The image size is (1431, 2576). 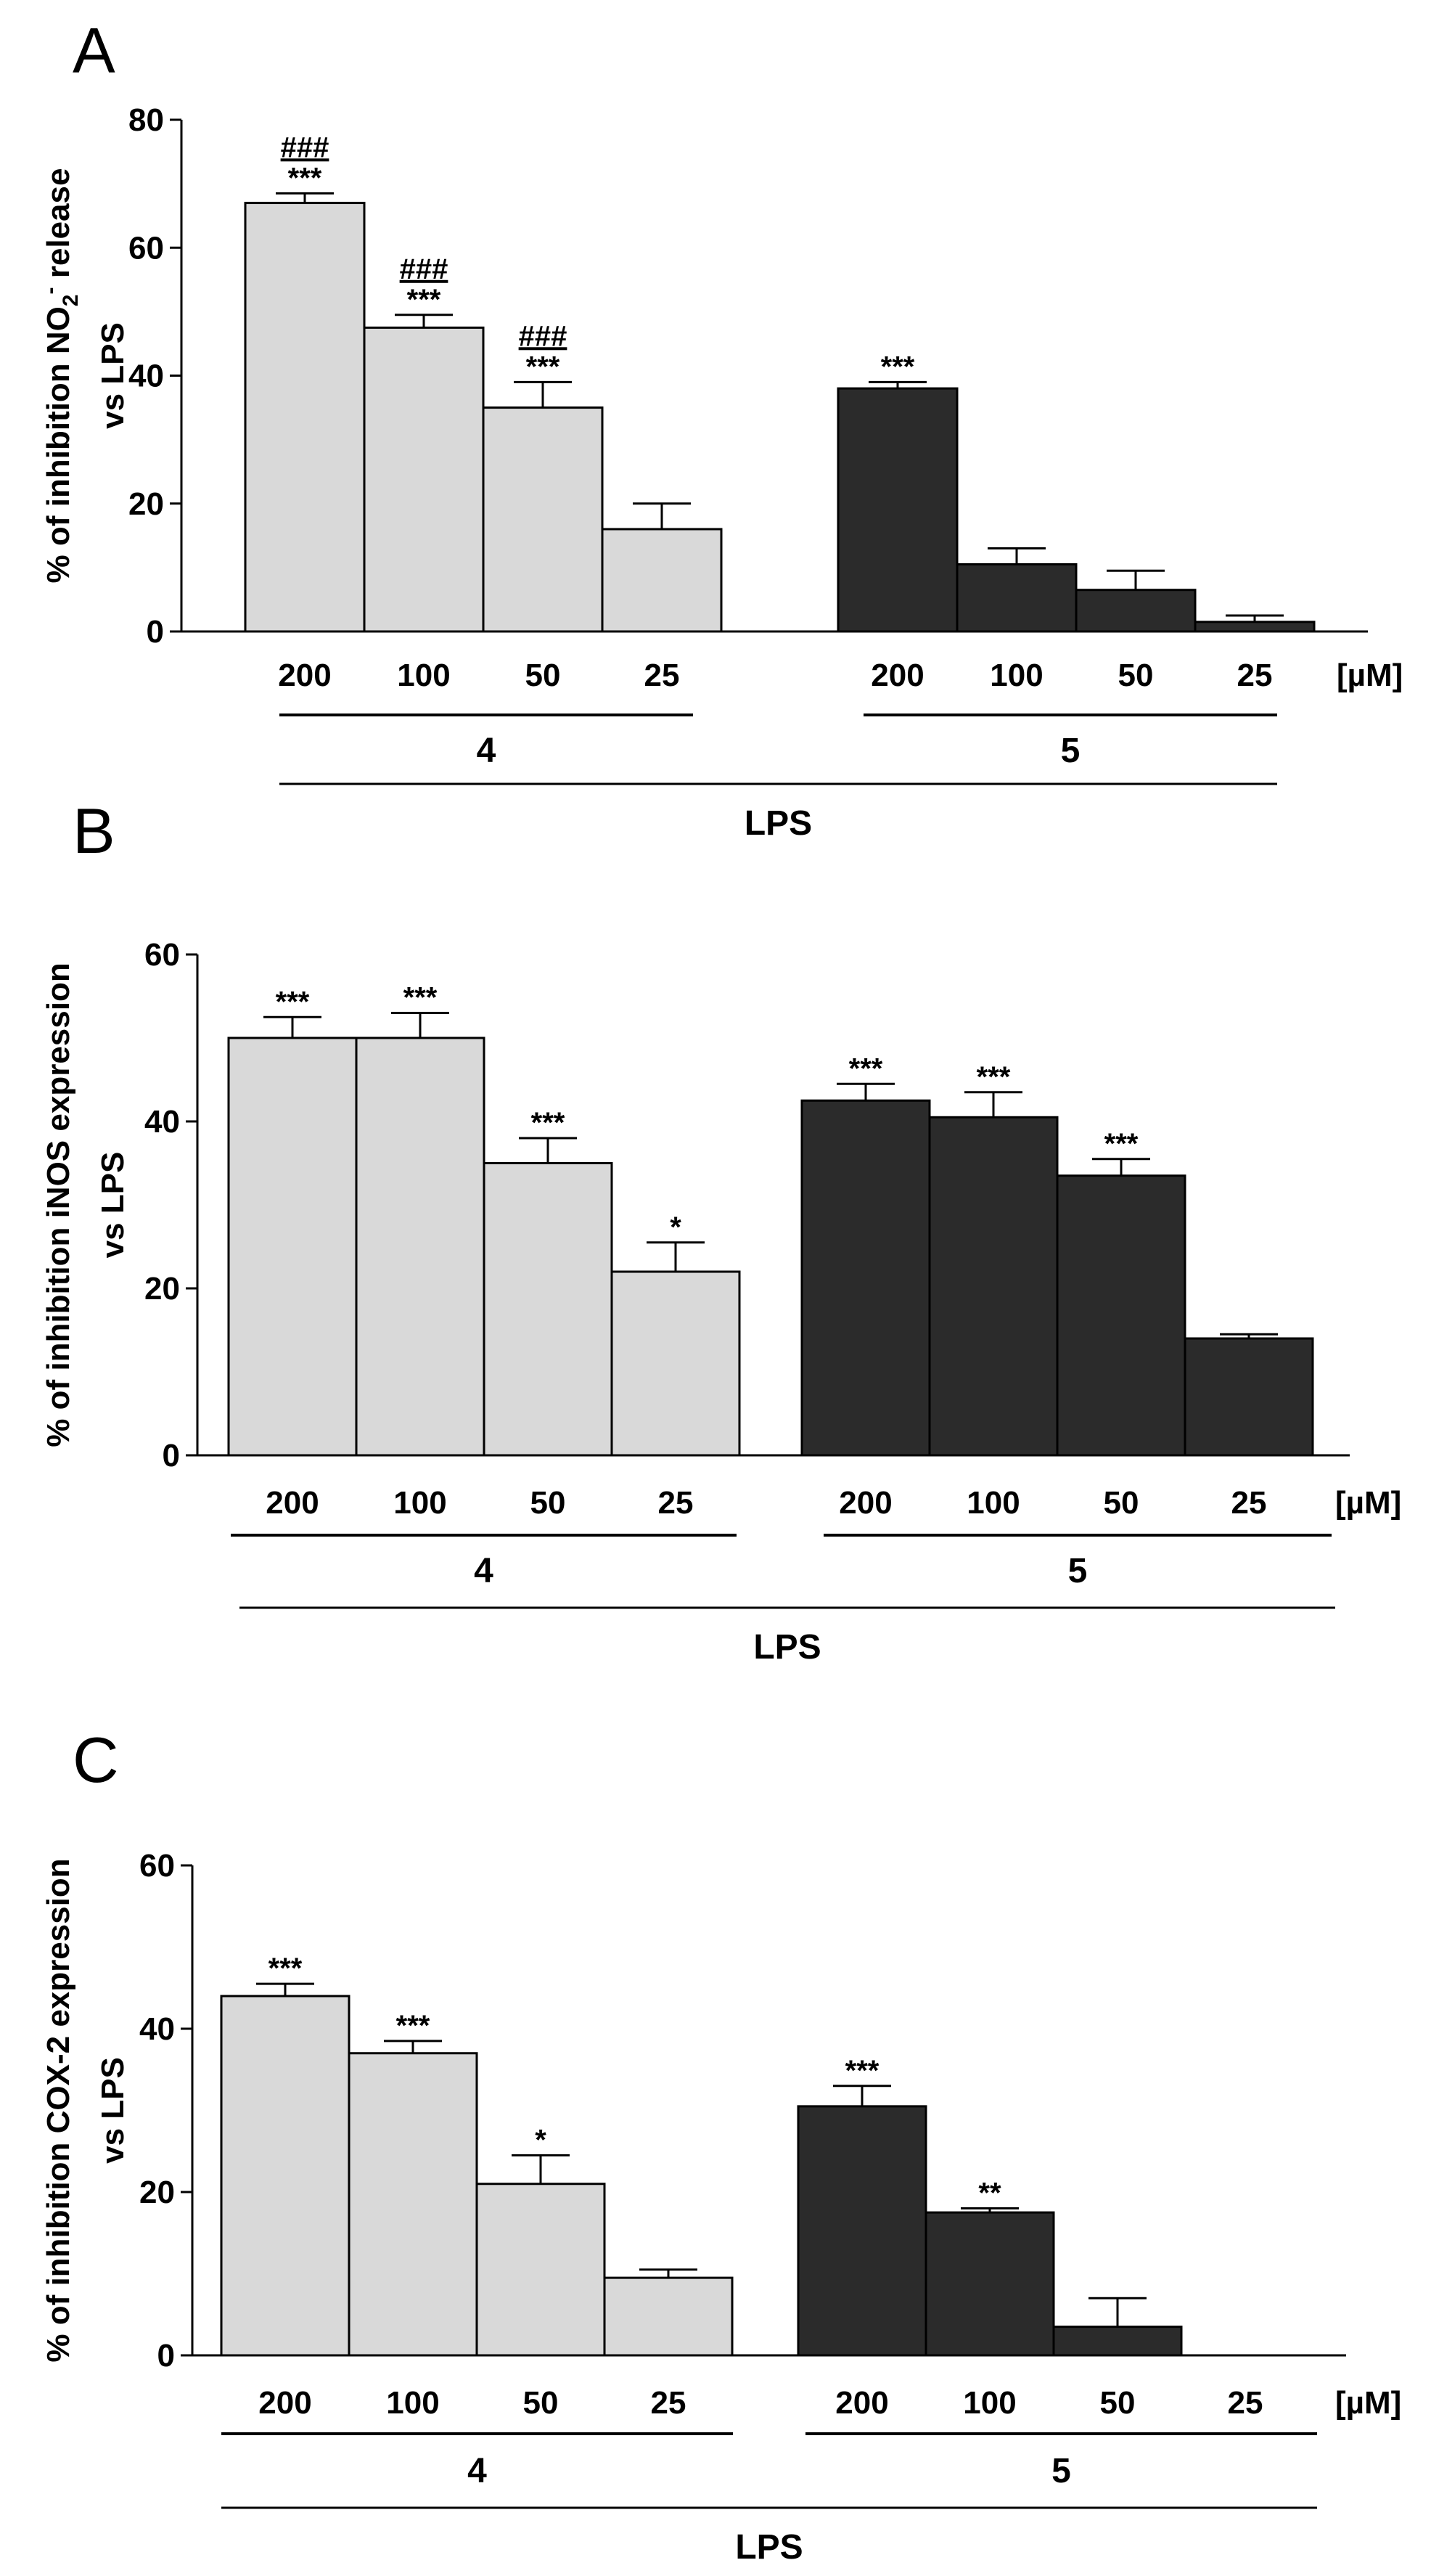 I want to click on y-axis-label: % of inhibition NO2- release, so click(x=60, y=376).